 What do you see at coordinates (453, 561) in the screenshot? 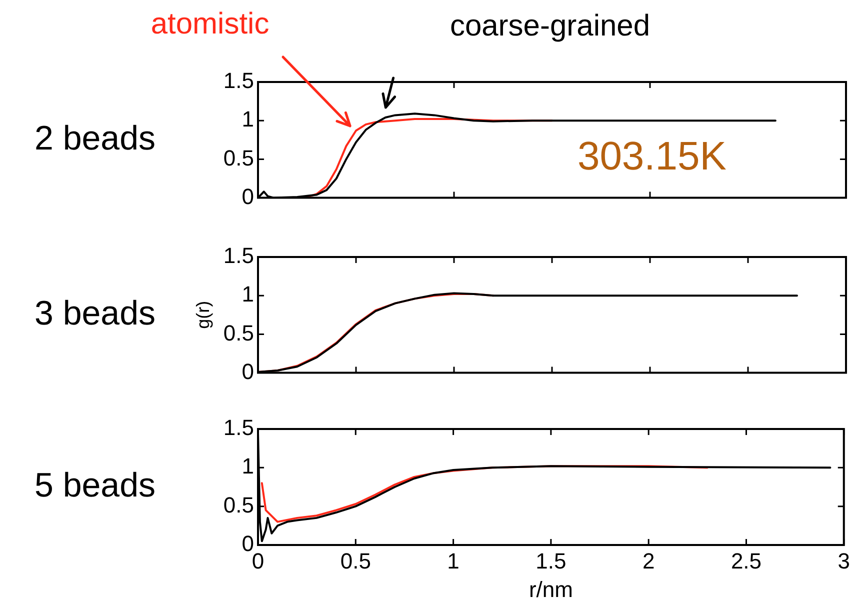
I see `x-tick-label: 1` at bounding box center [453, 561].